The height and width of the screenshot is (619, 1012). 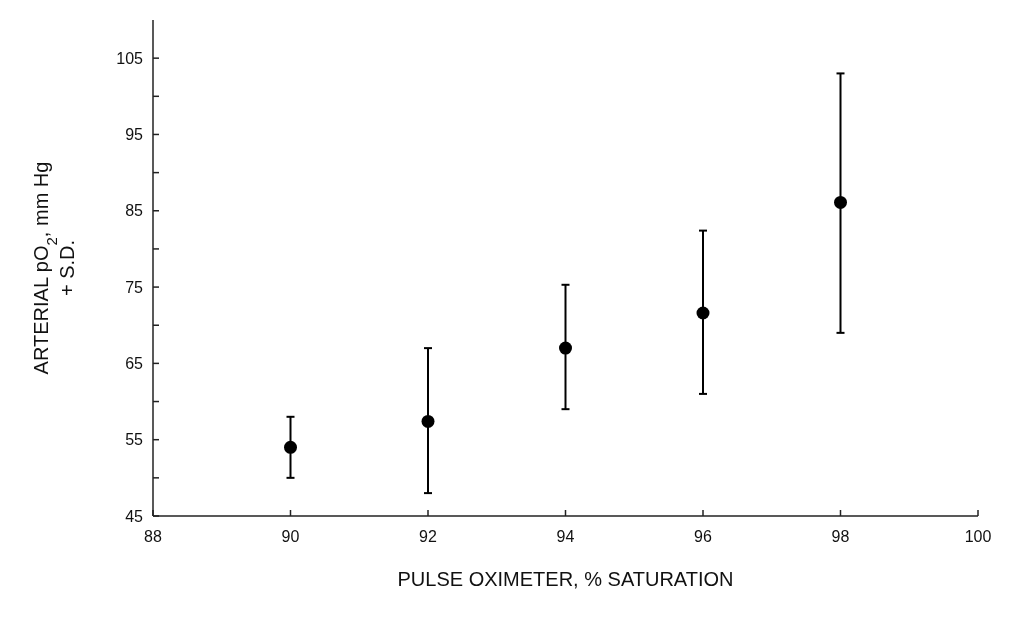 I want to click on y-tick-label: 95, so click(x=134, y=135).